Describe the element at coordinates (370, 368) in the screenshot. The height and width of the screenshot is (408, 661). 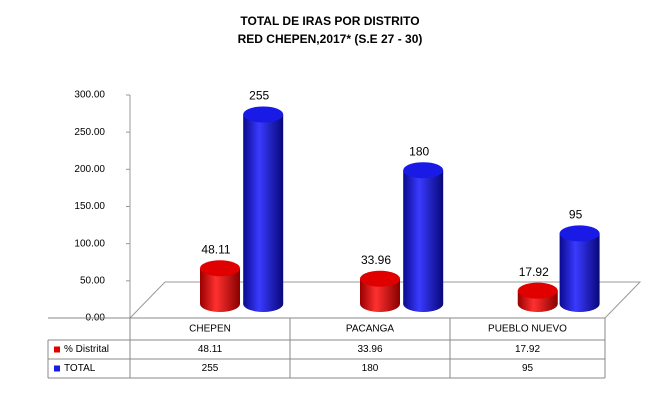
I see `table-cell: 180` at that location.